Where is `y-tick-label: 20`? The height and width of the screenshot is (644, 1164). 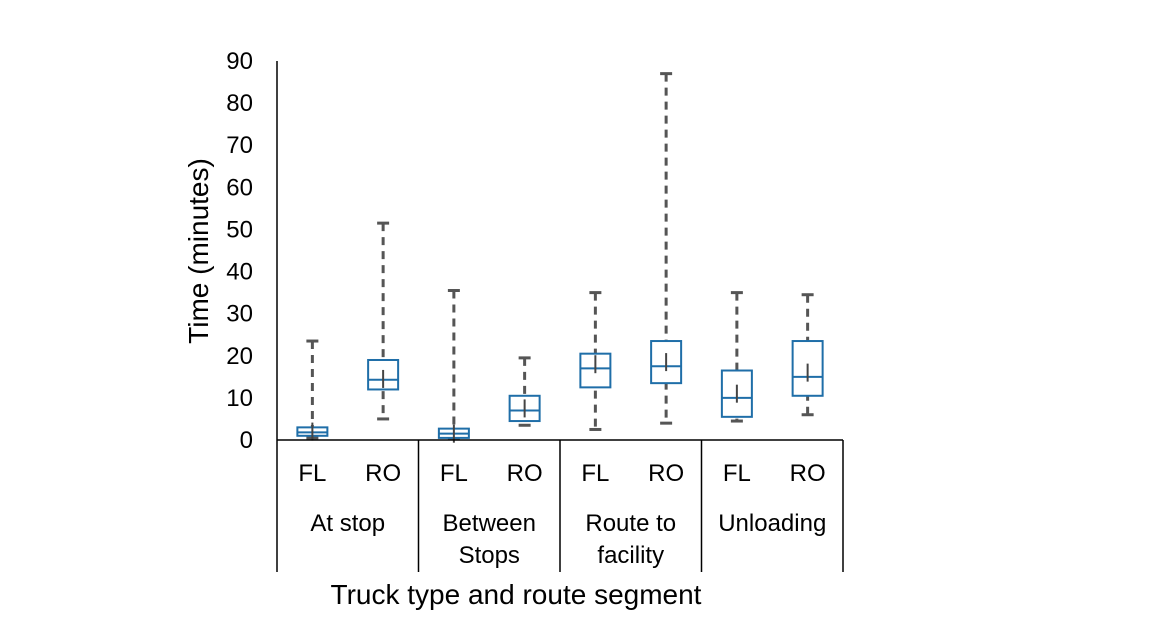
y-tick-label: 20 is located at coordinates (239, 356).